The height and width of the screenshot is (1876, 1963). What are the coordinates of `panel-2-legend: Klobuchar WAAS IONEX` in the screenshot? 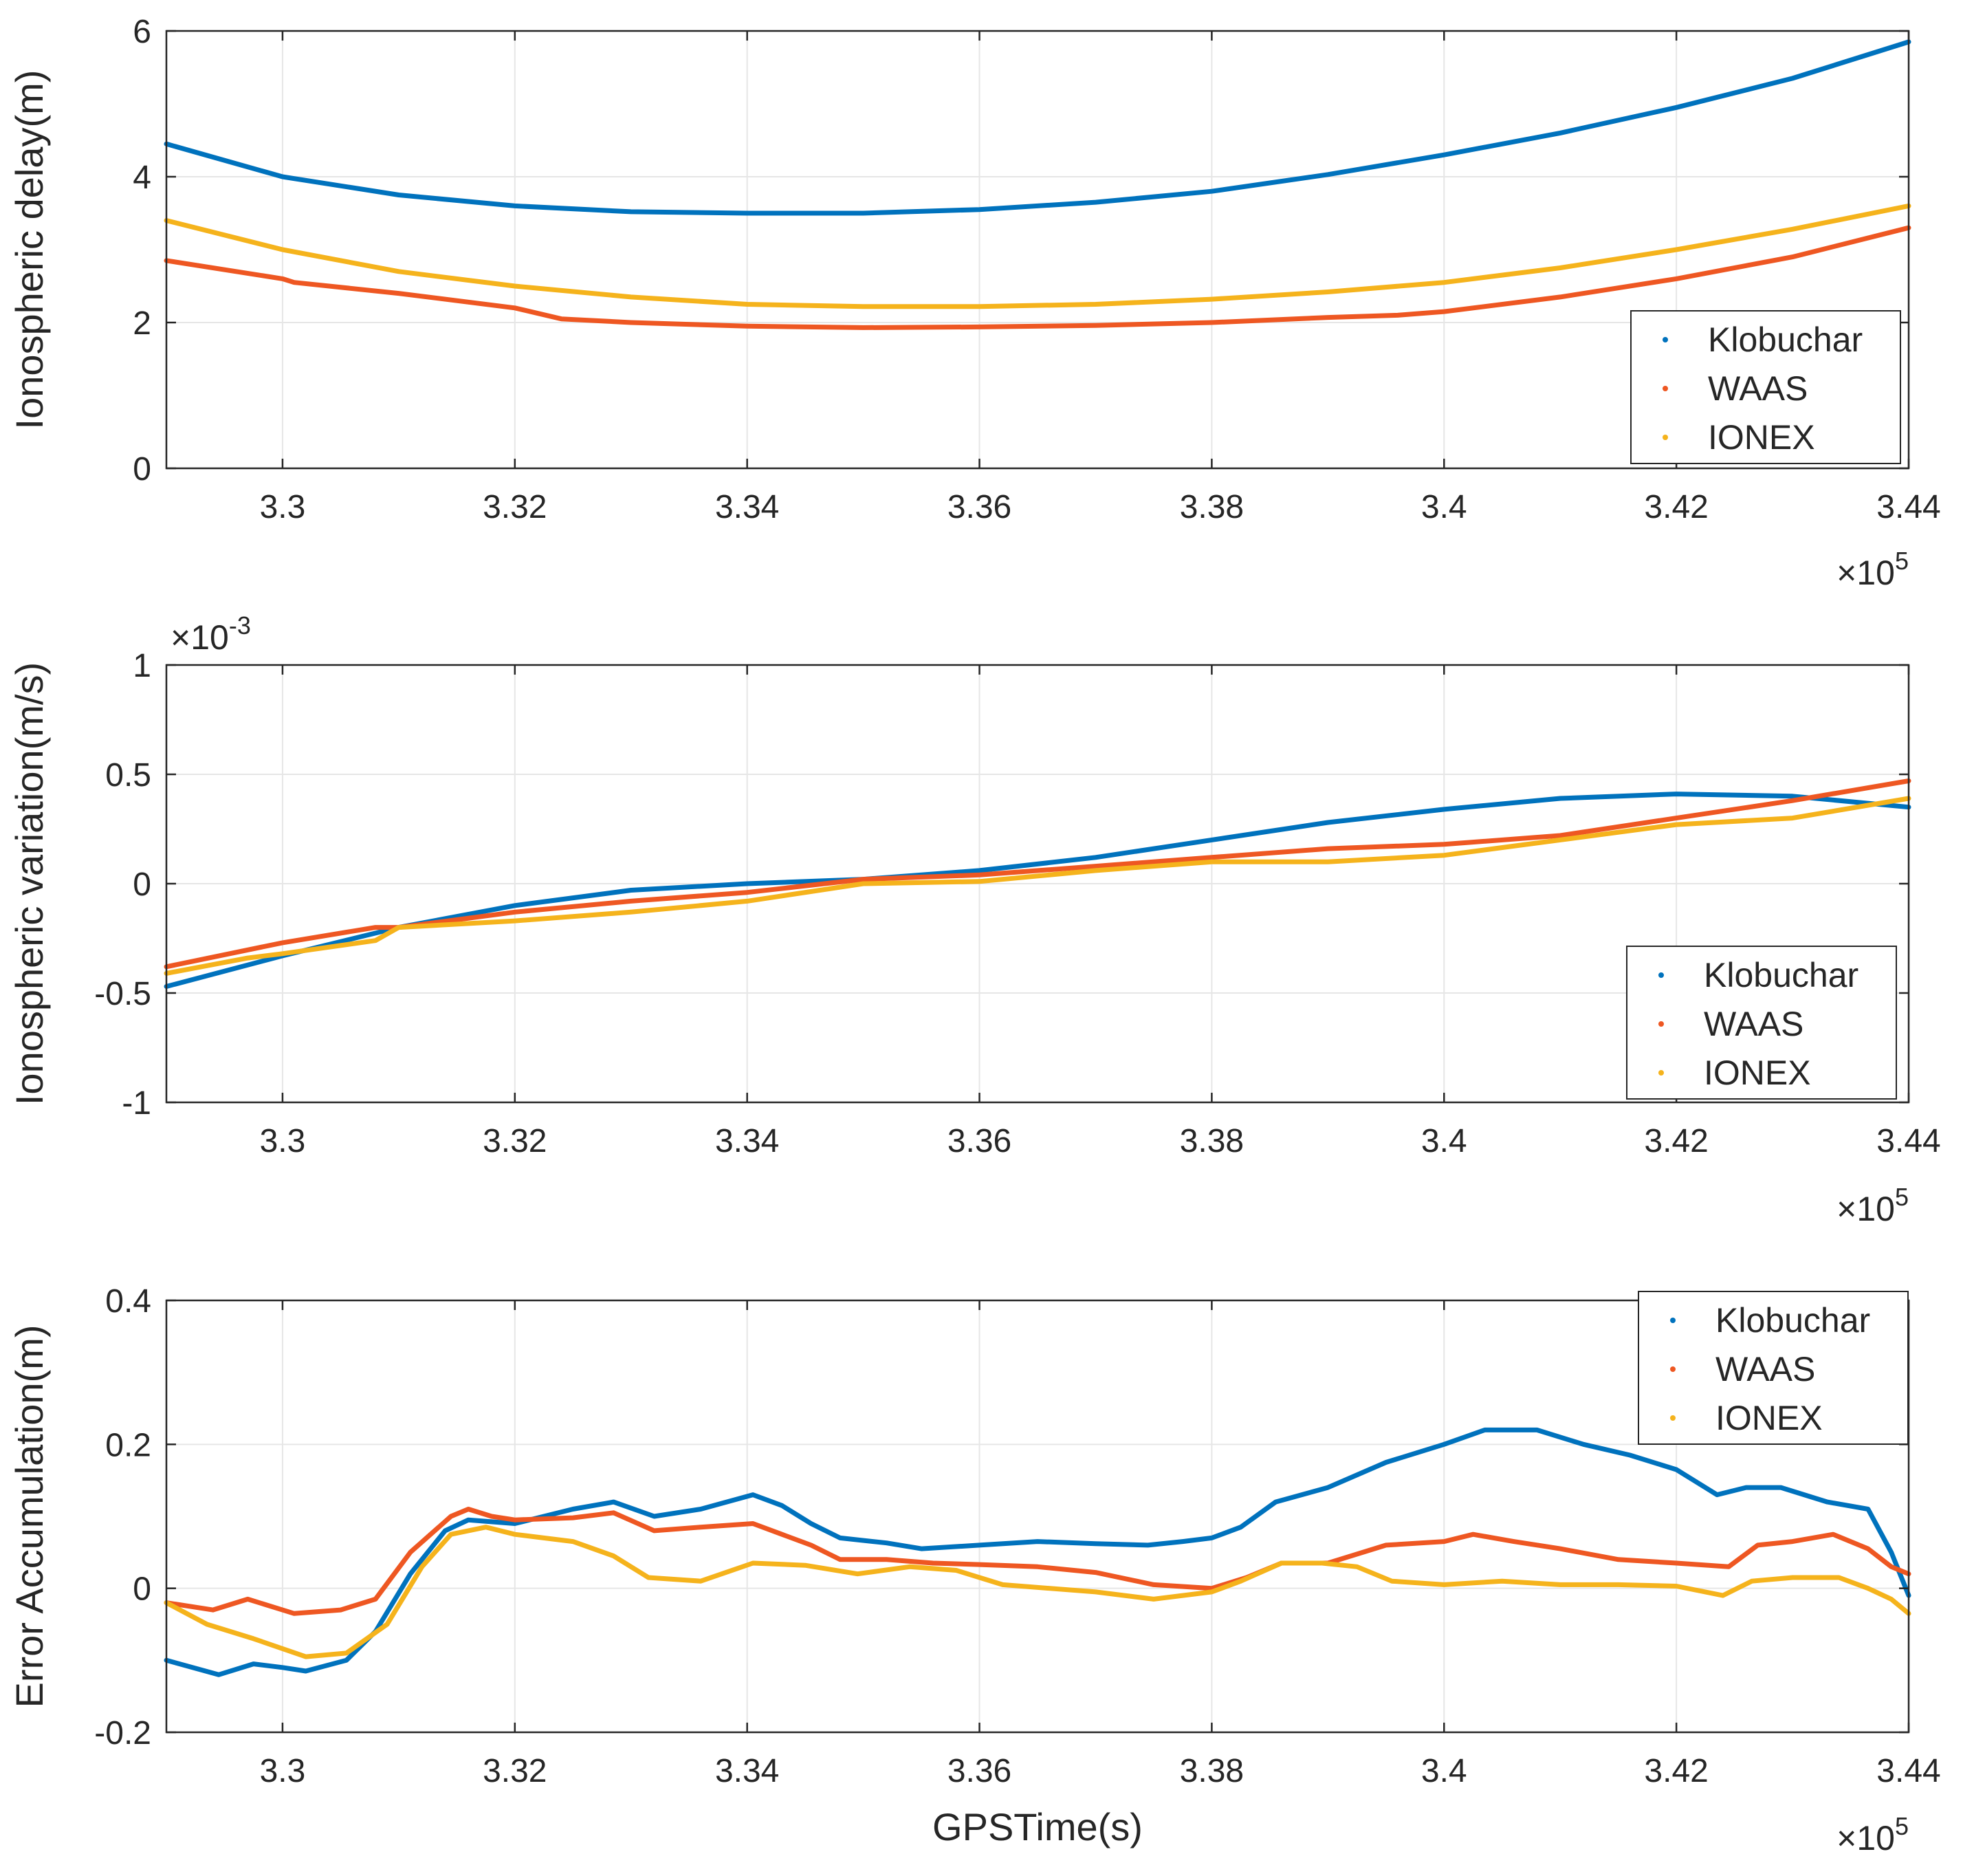 It's located at (1762, 1023).